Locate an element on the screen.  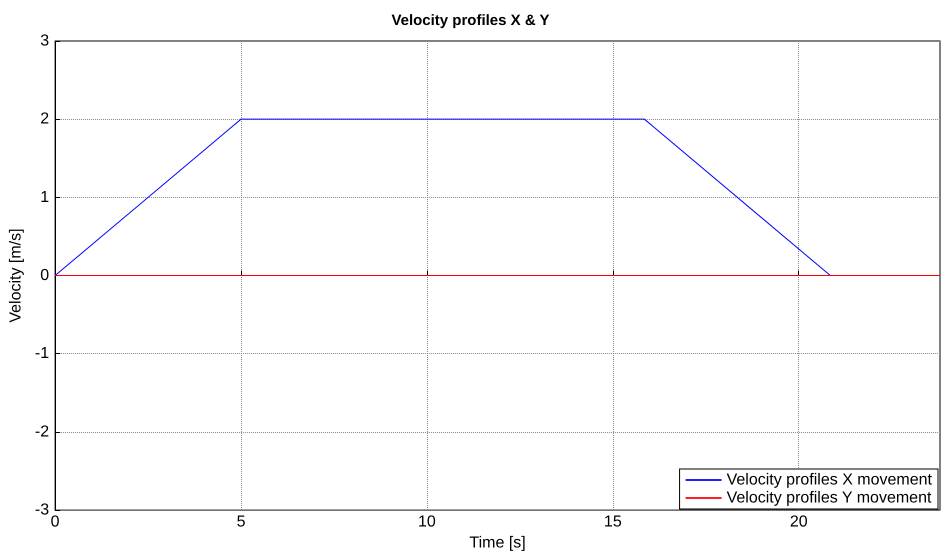
x-tick-label: 20 is located at coordinates (799, 522).